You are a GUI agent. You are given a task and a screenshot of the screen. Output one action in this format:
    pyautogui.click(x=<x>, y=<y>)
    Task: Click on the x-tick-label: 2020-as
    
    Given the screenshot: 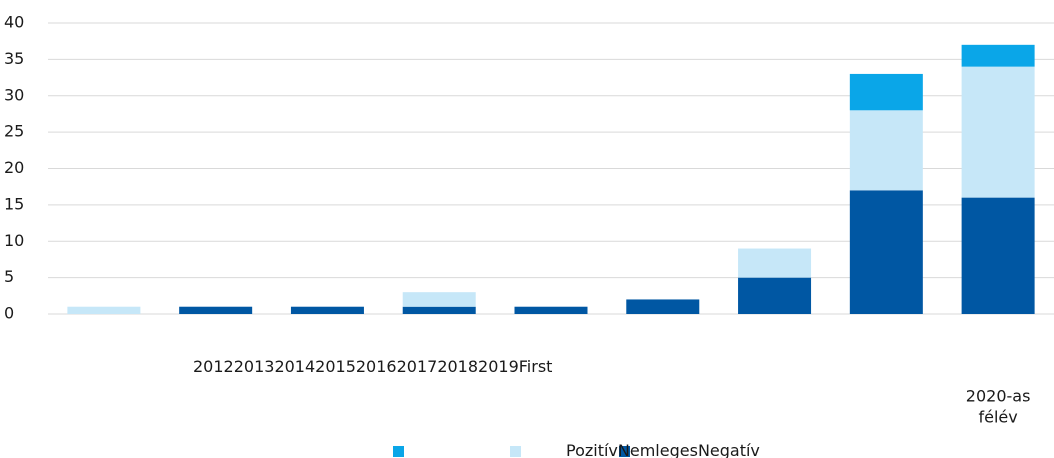 What is the action you would take?
    pyautogui.click(x=998, y=396)
    